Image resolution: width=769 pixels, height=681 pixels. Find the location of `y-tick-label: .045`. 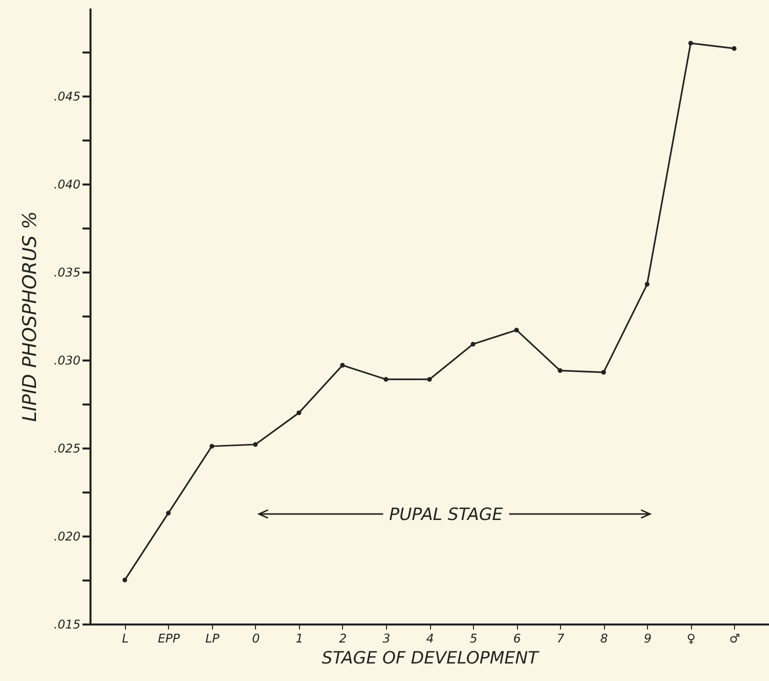

y-tick-label: .045 is located at coordinates (67, 97).